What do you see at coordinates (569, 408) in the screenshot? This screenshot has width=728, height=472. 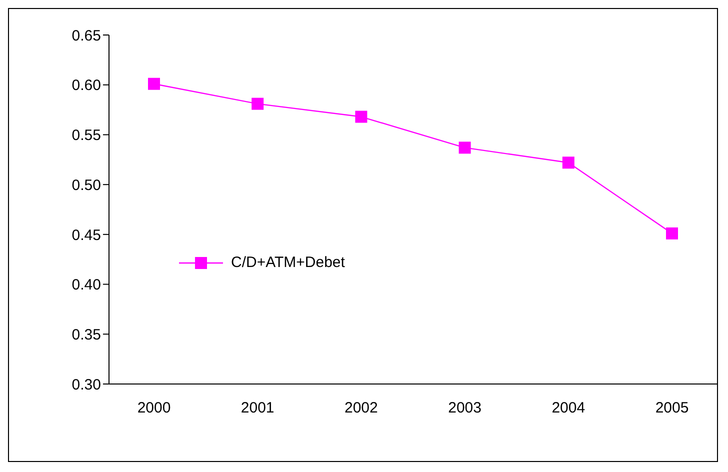 I see `x-tick-label: 2004` at bounding box center [569, 408].